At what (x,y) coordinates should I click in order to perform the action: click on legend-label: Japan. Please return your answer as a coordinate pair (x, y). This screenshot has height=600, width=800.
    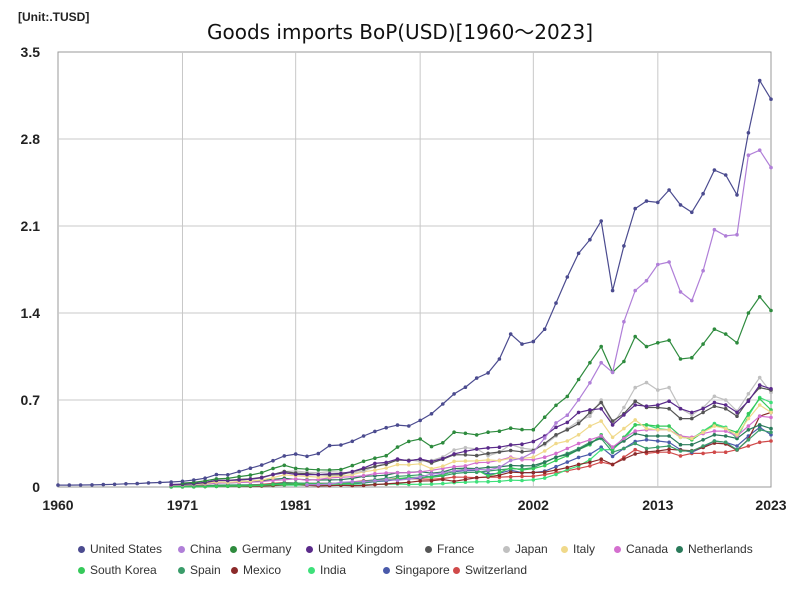
    Looking at the image, I should click on (531, 549).